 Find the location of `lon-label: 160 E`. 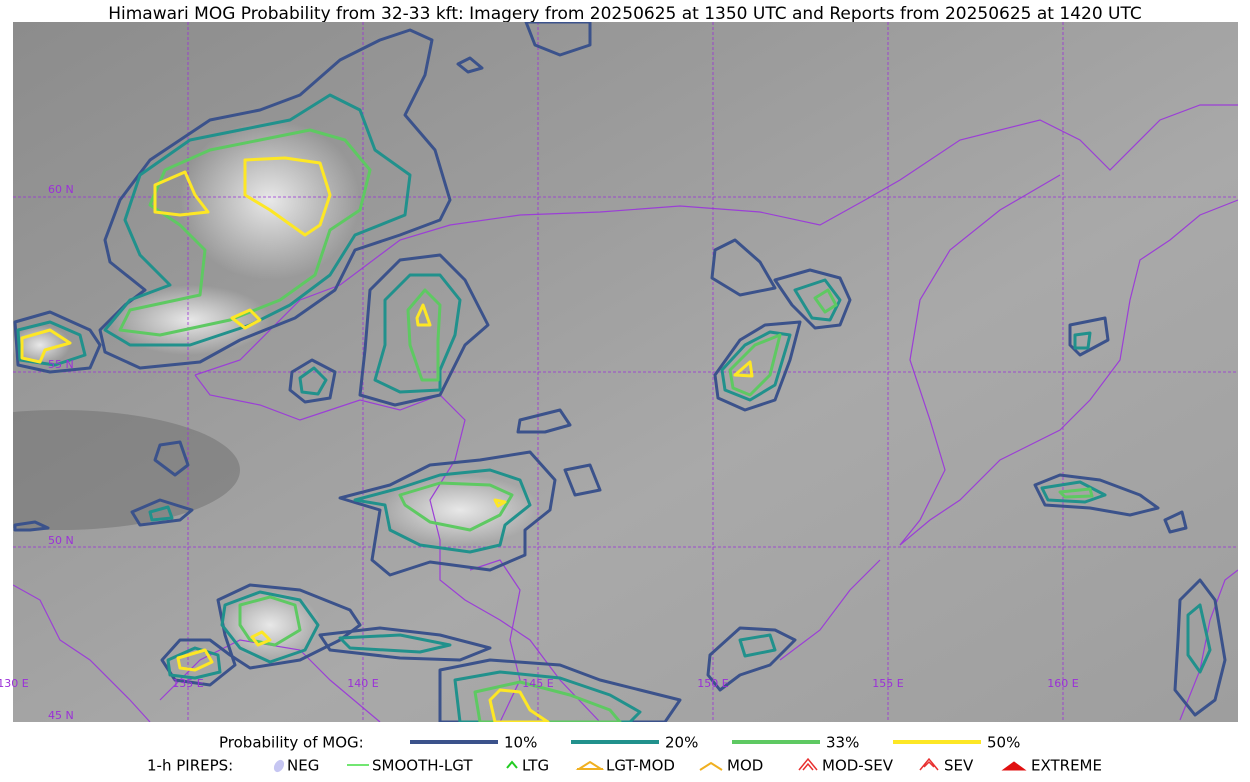

lon-label: 160 E is located at coordinates (1062, 683).